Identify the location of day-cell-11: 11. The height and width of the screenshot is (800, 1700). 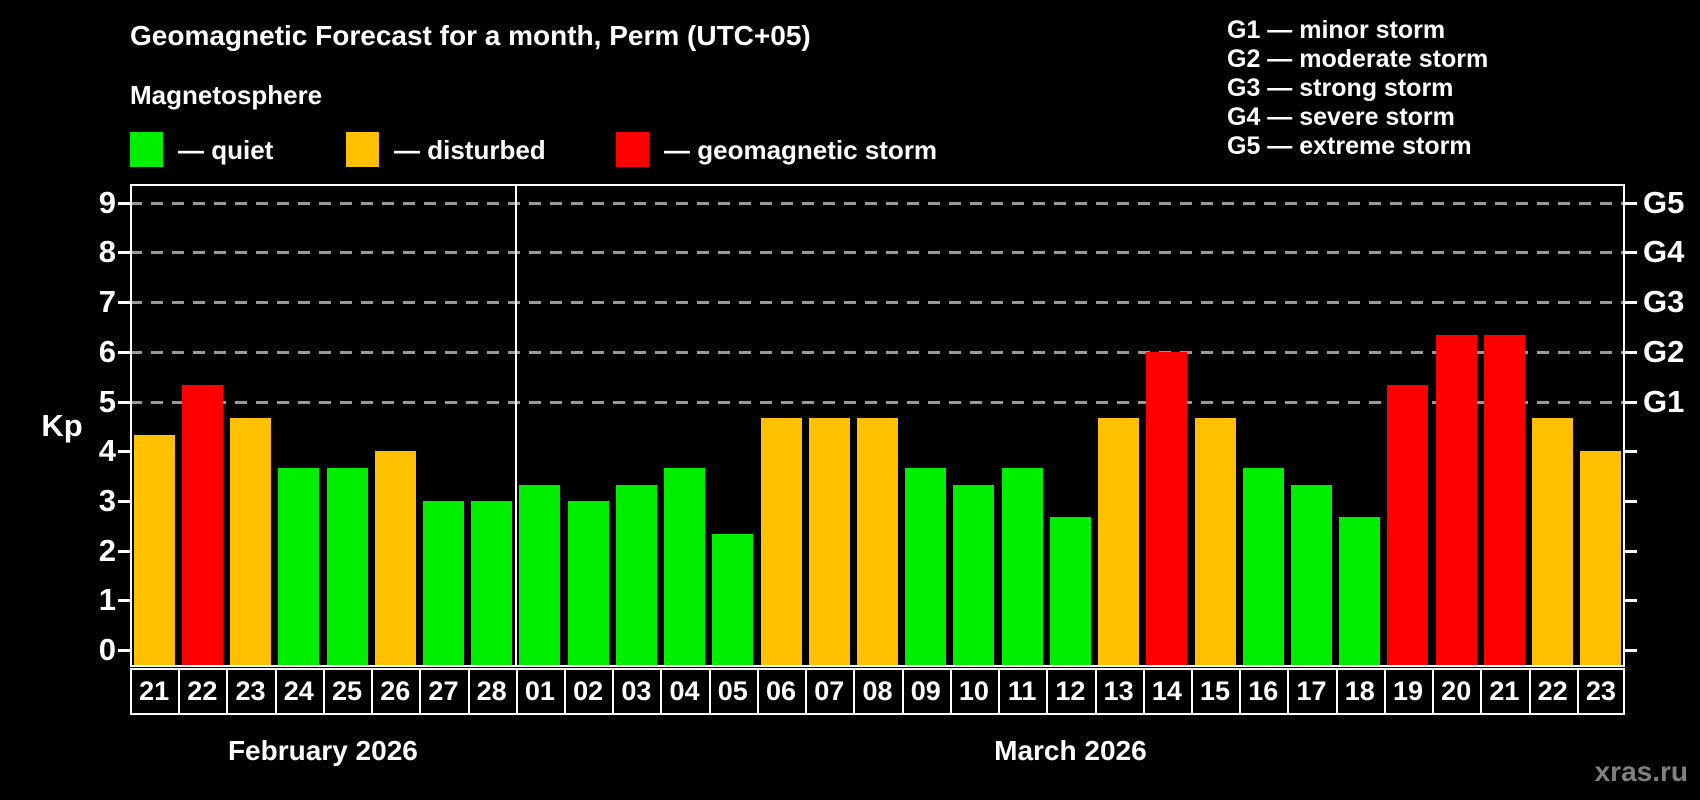
(1023, 691).